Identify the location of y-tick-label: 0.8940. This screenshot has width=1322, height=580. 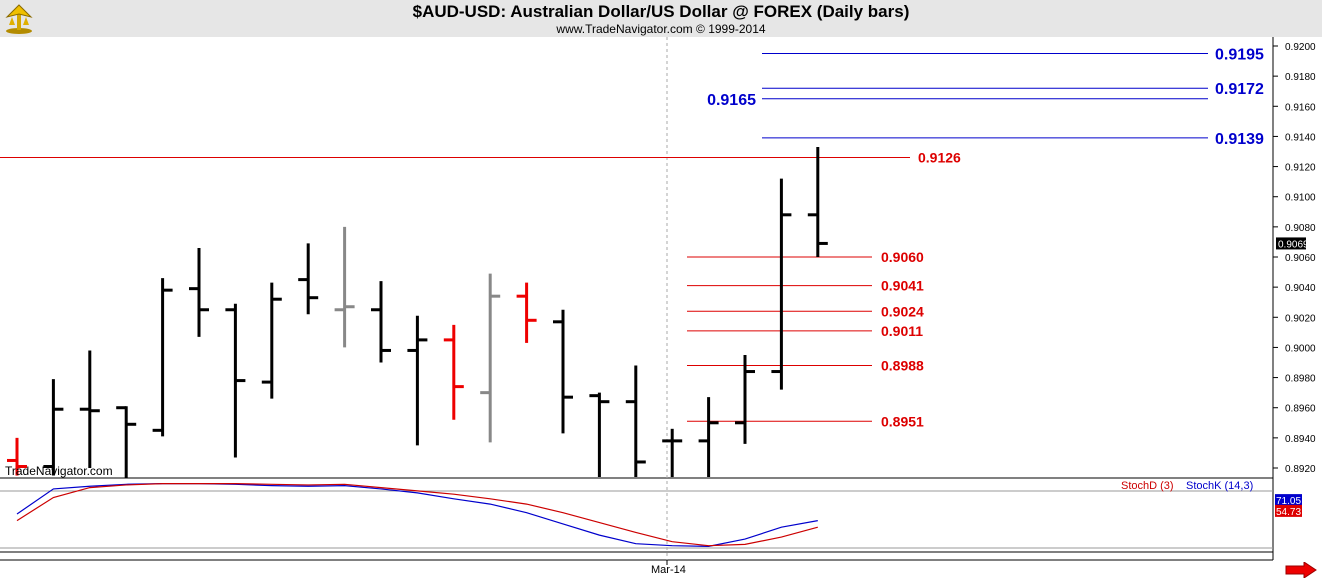
(1300, 439).